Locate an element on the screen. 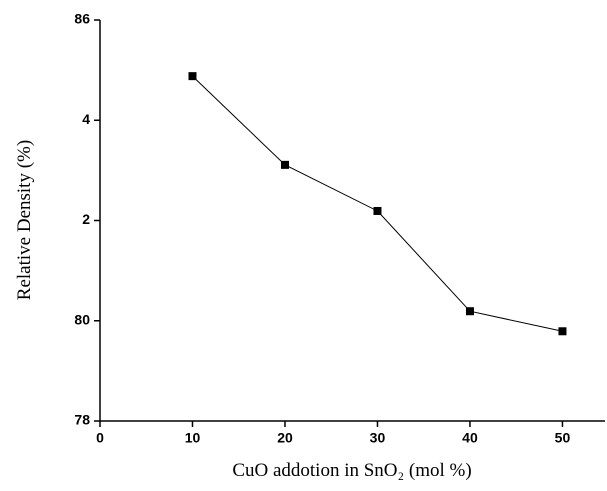 The height and width of the screenshot is (491, 607). x-tick-label: 40 is located at coordinates (470, 438).